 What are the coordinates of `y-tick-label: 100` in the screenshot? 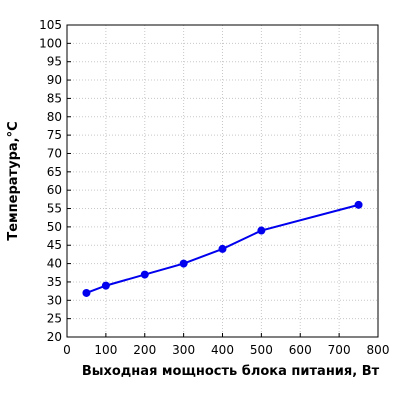 It's located at (50, 43).